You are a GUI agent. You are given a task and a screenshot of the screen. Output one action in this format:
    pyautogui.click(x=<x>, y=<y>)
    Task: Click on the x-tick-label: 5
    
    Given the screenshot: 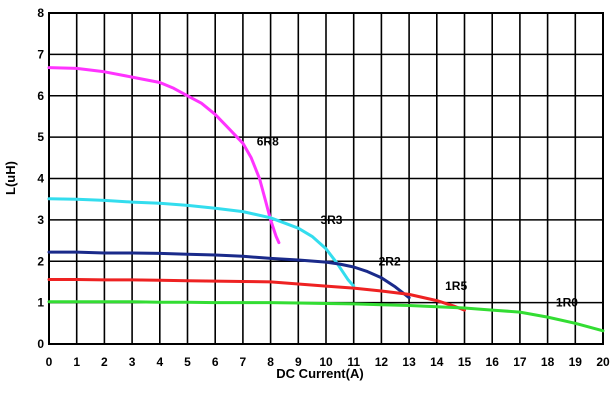 What is the action you would take?
    pyautogui.click(x=187, y=362)
    